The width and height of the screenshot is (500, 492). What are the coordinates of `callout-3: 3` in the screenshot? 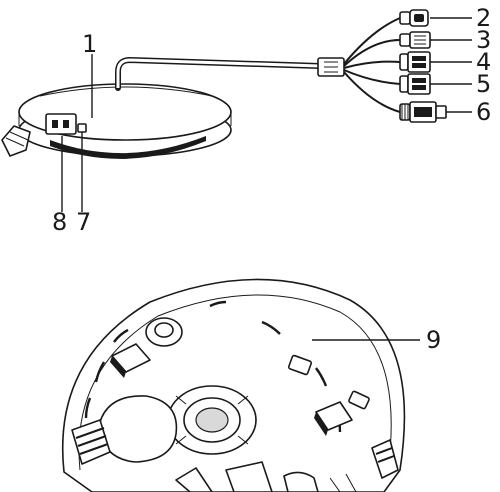 It's located at (483, 40).